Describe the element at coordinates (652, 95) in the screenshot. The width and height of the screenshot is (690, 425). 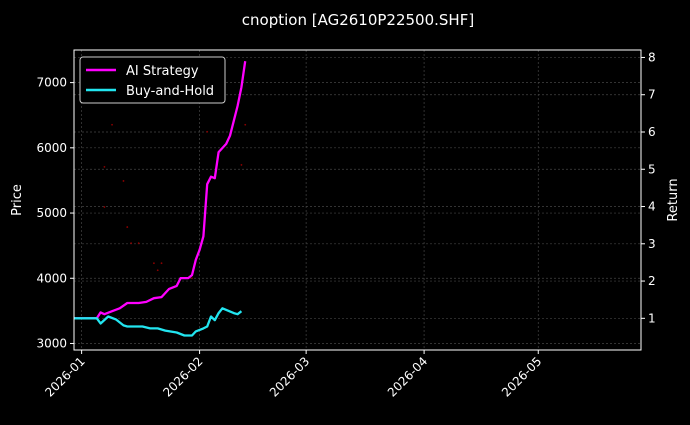
I see `y-right-tick-label: 7` at that location.